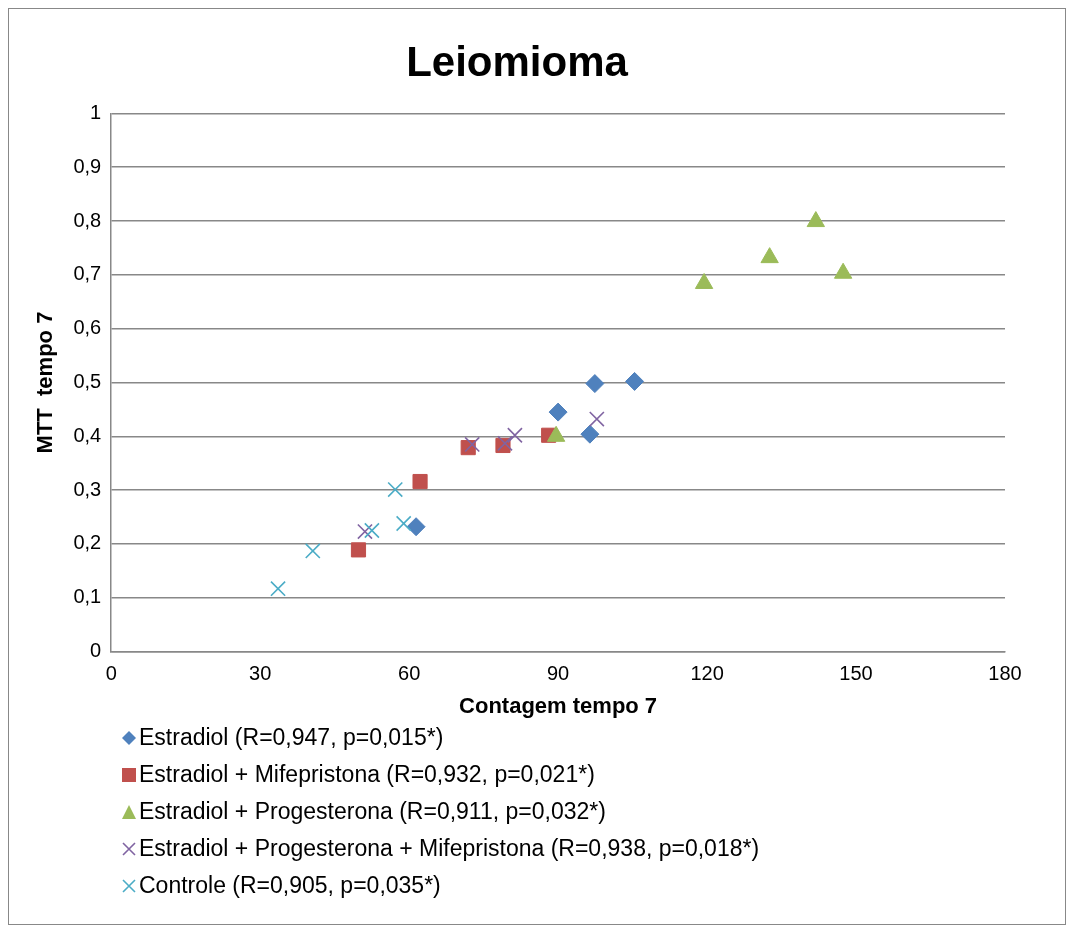 Image resolution: width=1076 pixels, height=935 pixels. Describe the element at coordinates (87, 219) in the screenshot. I see `y-tick-label: 0,8` at that location.